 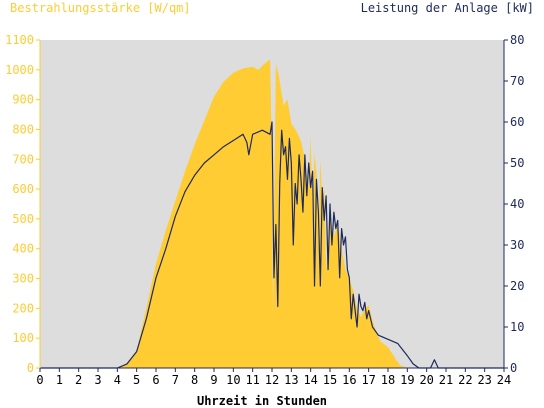 I want to click on x-tick-label: 20, so click(x=426, y=380).